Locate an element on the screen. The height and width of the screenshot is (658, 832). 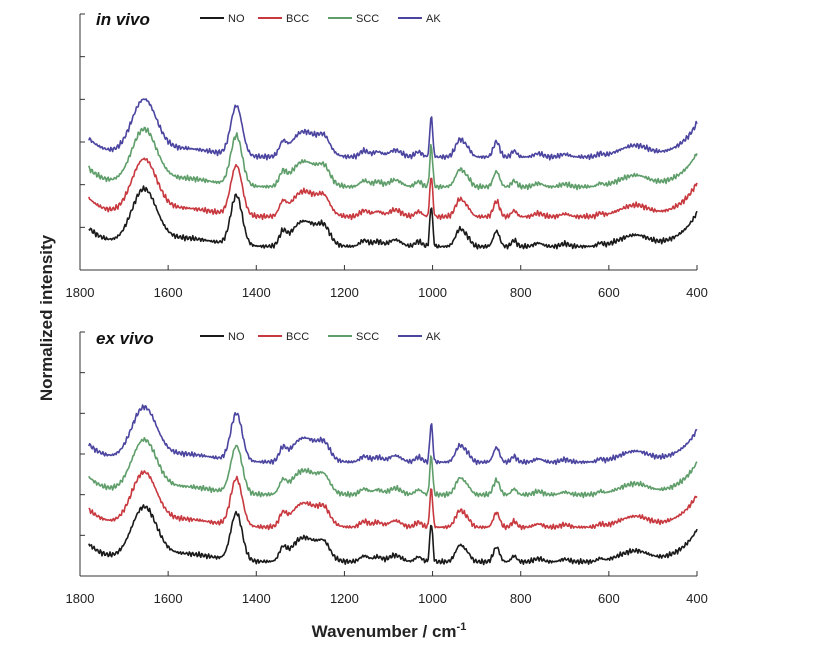
panel-title: ex vivo is located at coordinates (125, 338).